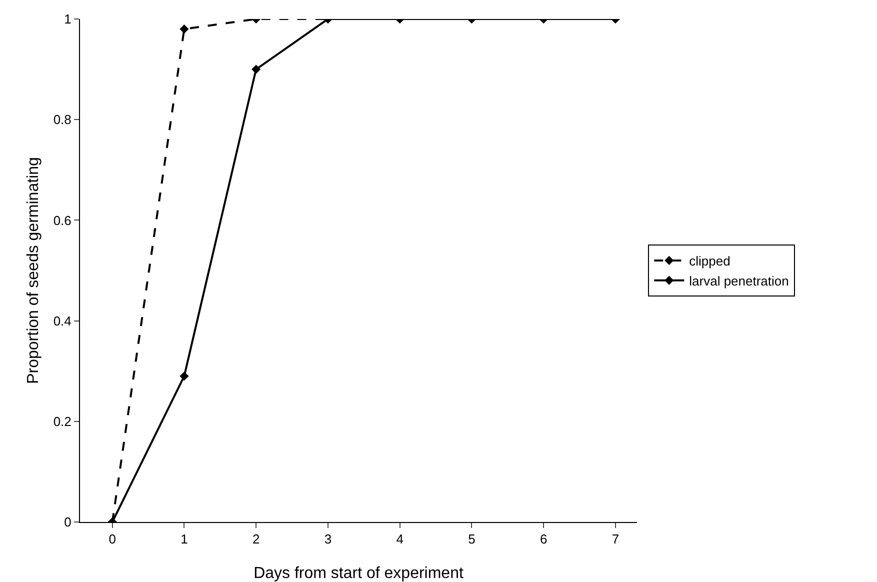 This screenshot has width=877, height=582. What do you see at coordinates (472, 539) in the screenshot?
I see `x-tick-label: 5` at bounding box center [472, 539].